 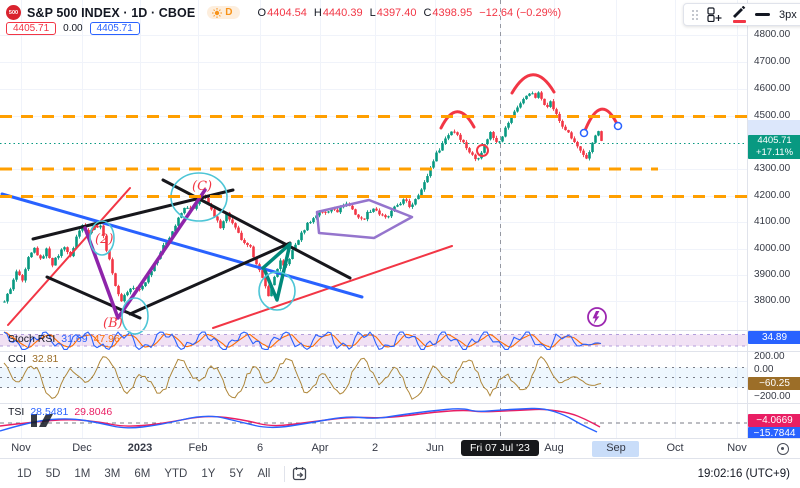 What do you see at coordinates (202, 186) in the screenshot?
I see `wave-label: (C)` at bounding box center [202, 186].